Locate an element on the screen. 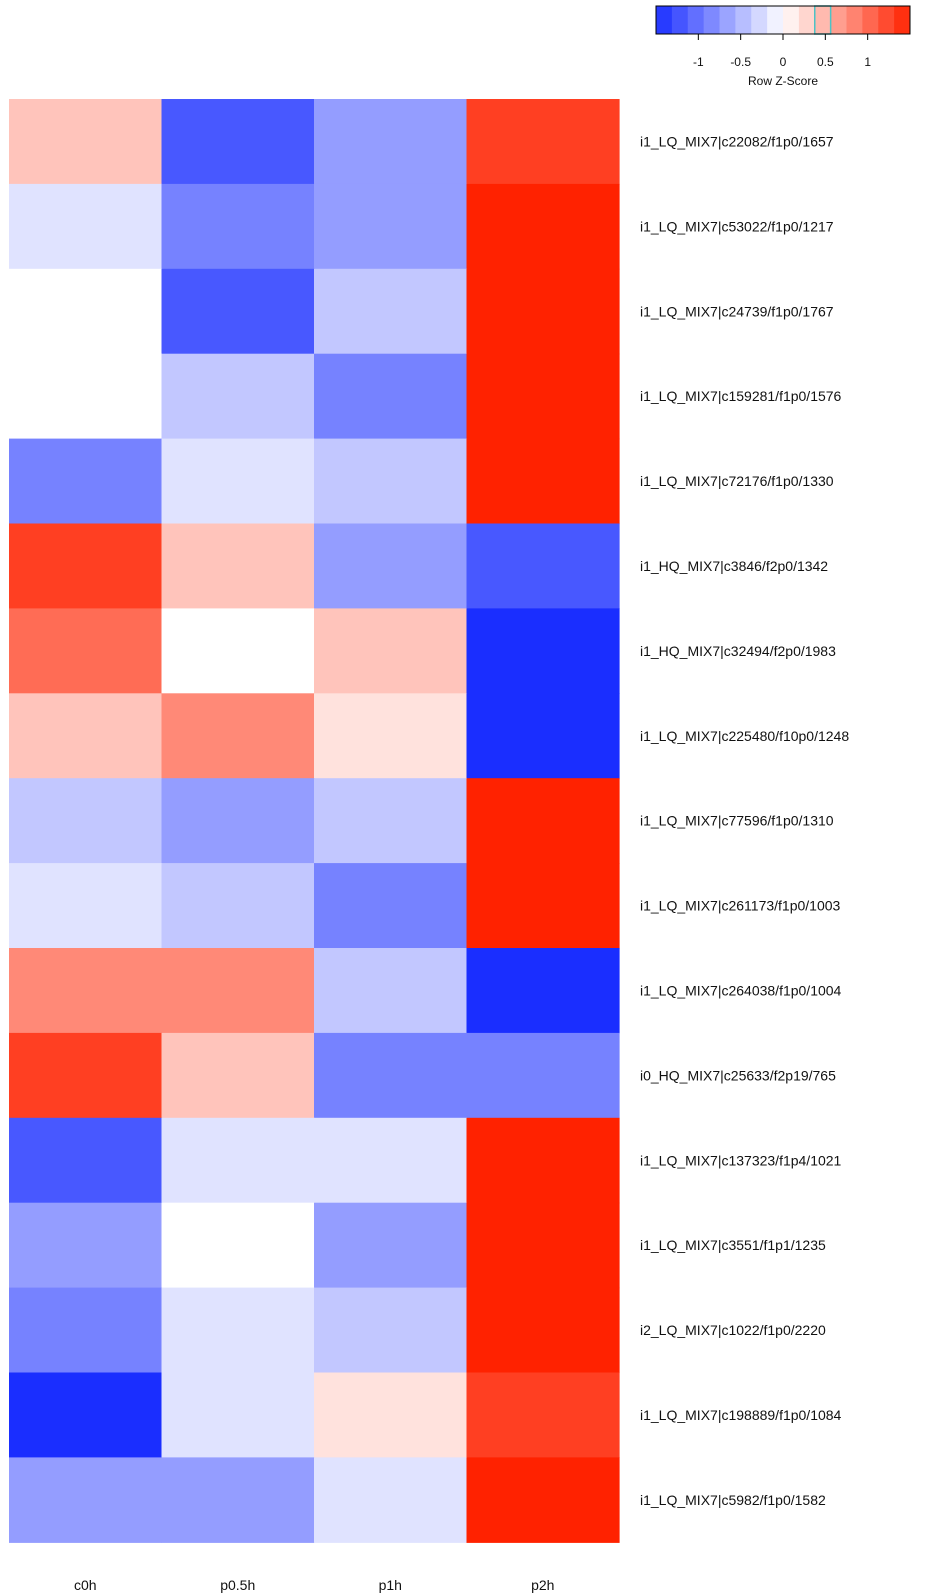 The width and height of the screenshot is (925, 1595). row-label: i1_LQ_MIX7|c137323/f1p4/1021 is located at coordinates (741, 1160).